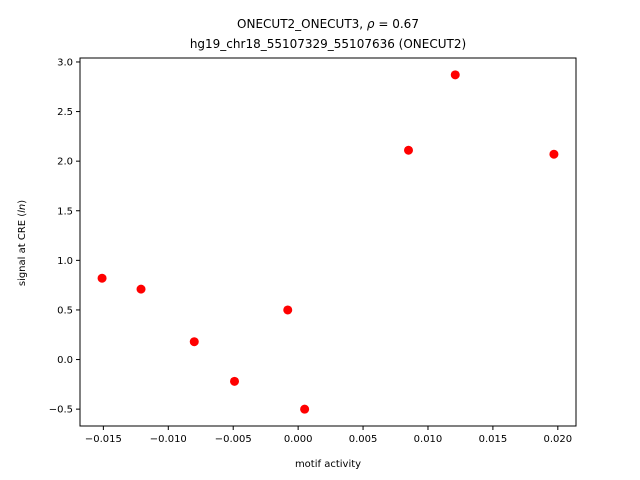  Describe the element at coordinates (65, 310) in the screenshot. I see `y-tick-label: 0.5` at that location.